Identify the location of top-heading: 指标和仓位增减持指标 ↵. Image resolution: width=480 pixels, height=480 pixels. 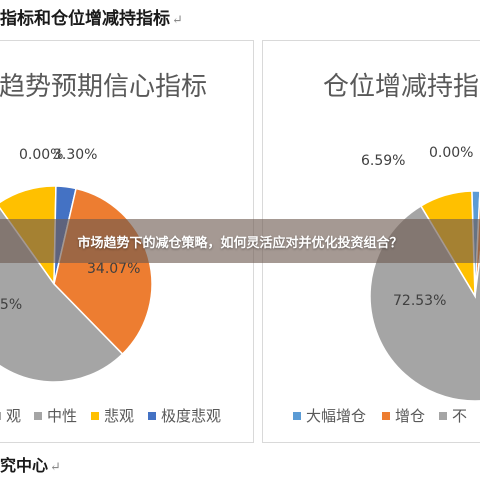
(91, 19).